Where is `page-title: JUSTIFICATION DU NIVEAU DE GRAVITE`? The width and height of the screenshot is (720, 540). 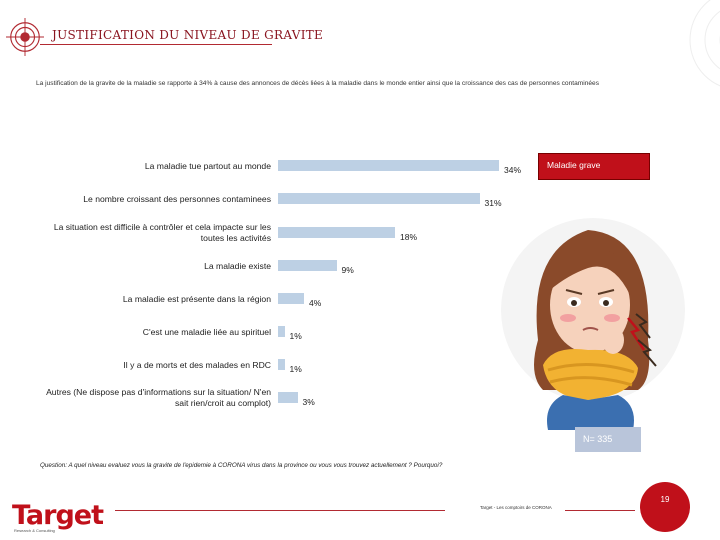 page-title: JUSTIFICATION DU NIVEAU DE GRAVITE is located at coordinates (188, 35).